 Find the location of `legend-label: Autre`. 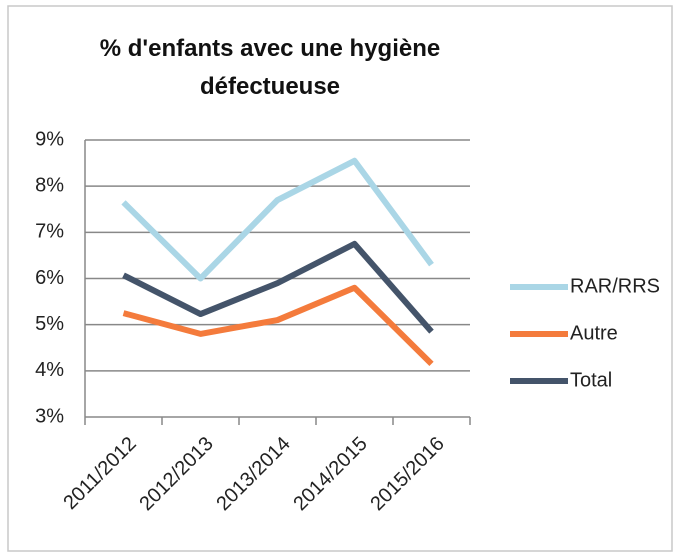

legend-label: Autre is located at coordinates (594, 333).